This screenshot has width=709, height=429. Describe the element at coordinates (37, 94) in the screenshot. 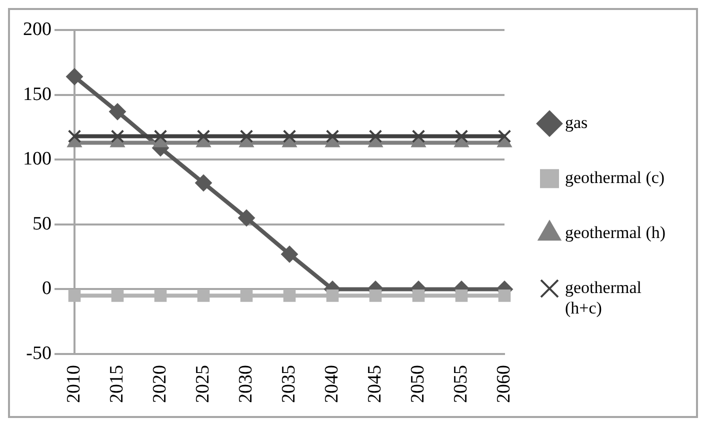

I see `y-tick-label: 150` at that location.